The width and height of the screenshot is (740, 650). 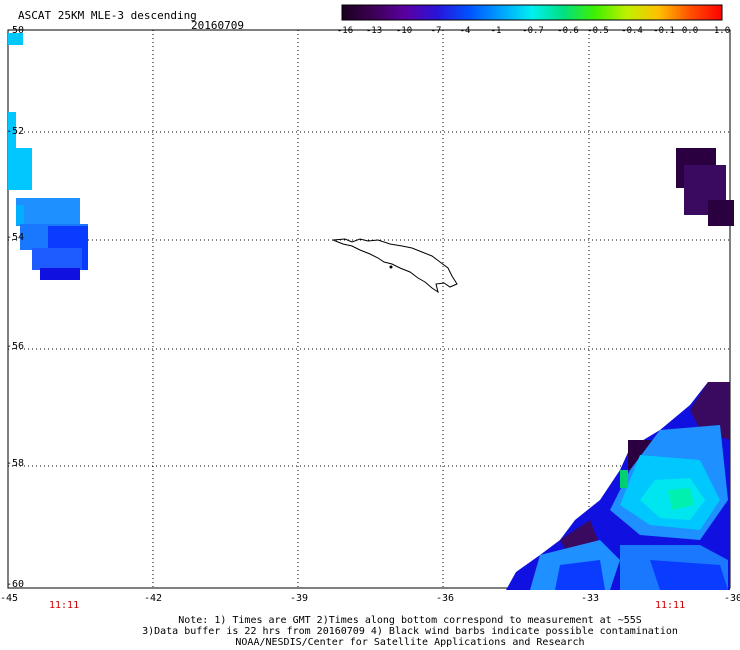 I want to click on chart-title: ASCAT 25KM MLE-3 descending, so click(x=107, y=15).